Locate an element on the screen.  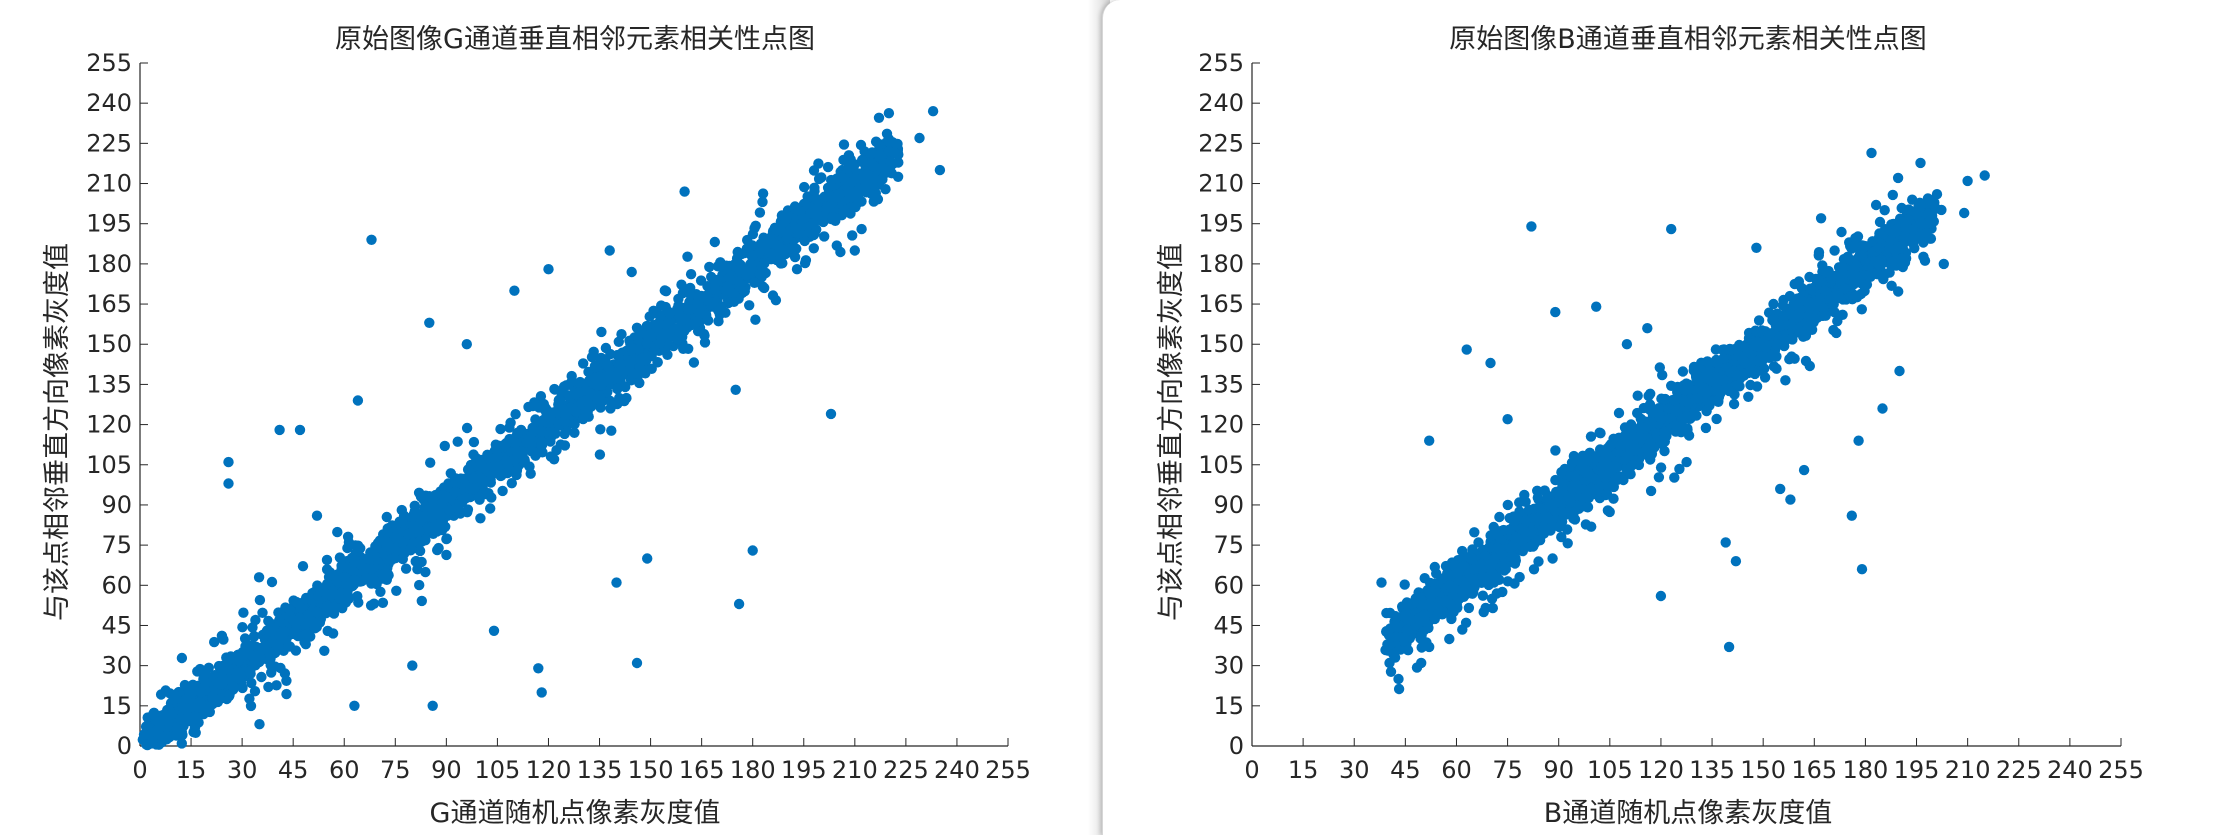
x-tick-label-b: 105 is located at coordinates (1610, 770).